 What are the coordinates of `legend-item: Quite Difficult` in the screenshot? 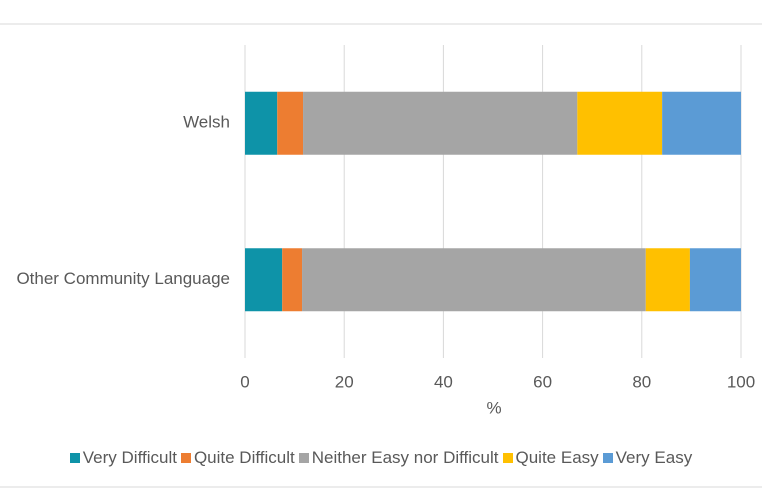 It's located at (237, 458).